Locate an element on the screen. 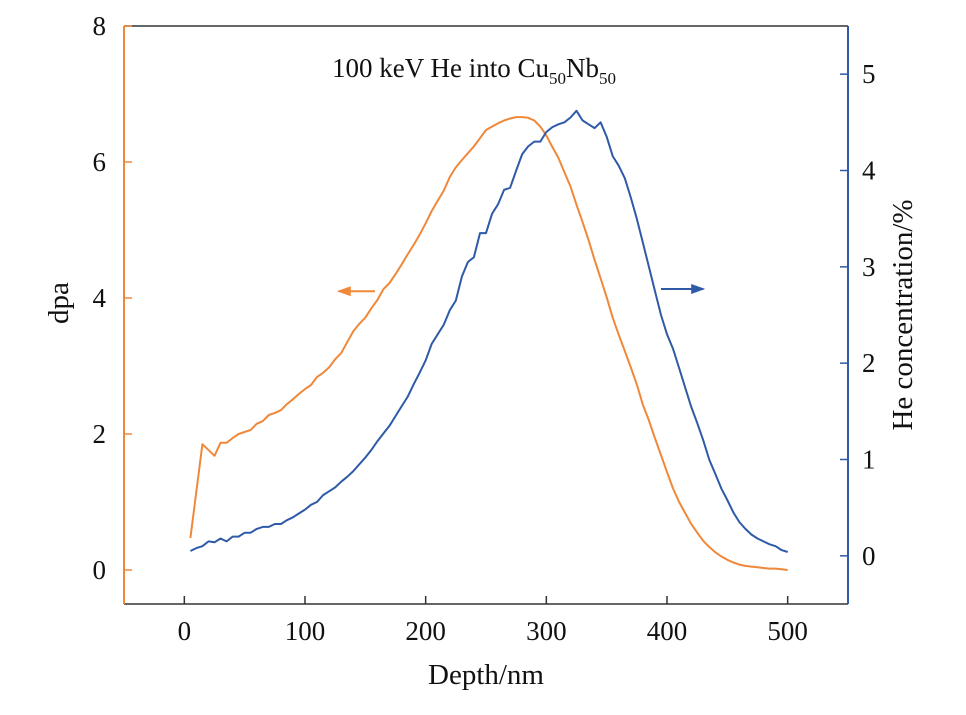  right-y-tick-label: 0 is located at coordinates (869, 556).